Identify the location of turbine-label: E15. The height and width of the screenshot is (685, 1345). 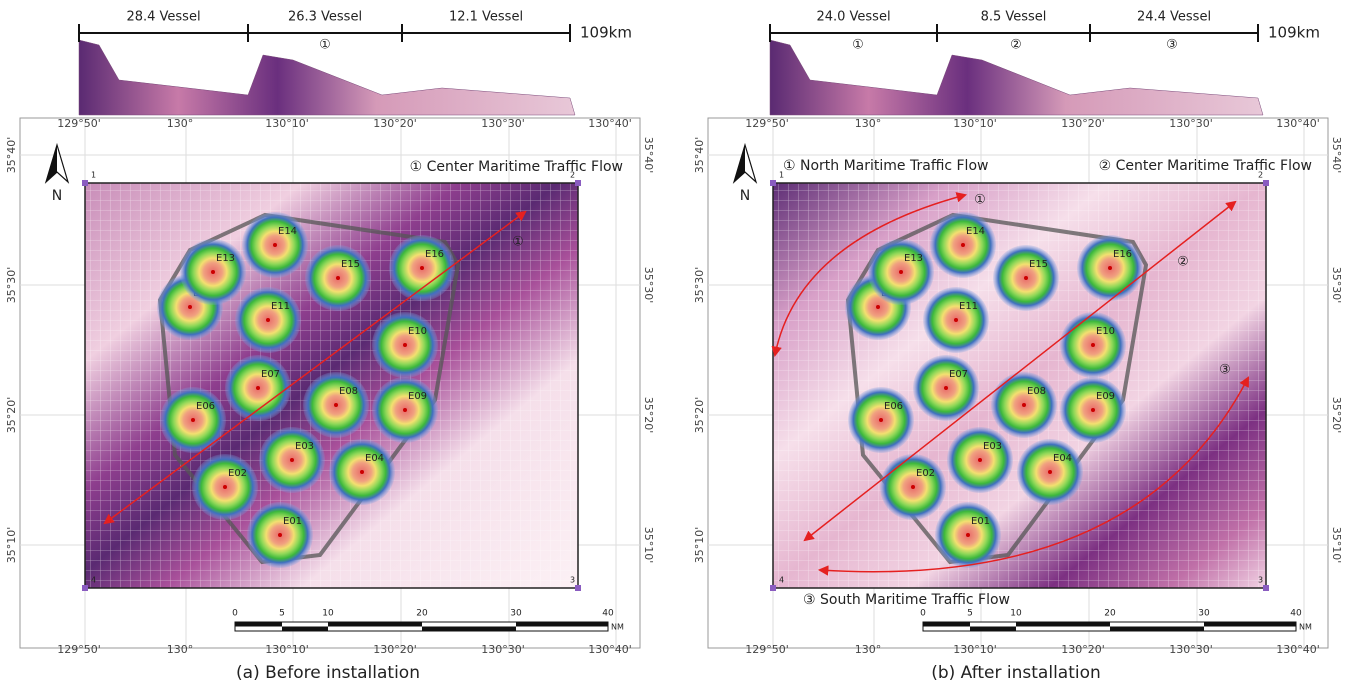
(350, 264).